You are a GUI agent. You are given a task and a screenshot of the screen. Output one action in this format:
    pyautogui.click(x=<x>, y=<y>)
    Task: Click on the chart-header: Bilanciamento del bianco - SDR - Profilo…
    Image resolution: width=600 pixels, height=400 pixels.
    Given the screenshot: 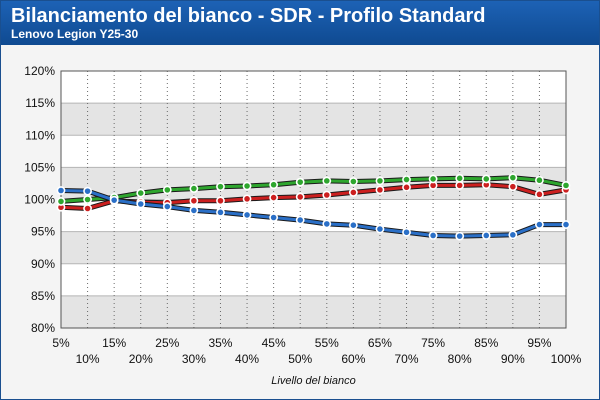 What is the action you would take?
    pyautogui.click(x=300, y=23)
    